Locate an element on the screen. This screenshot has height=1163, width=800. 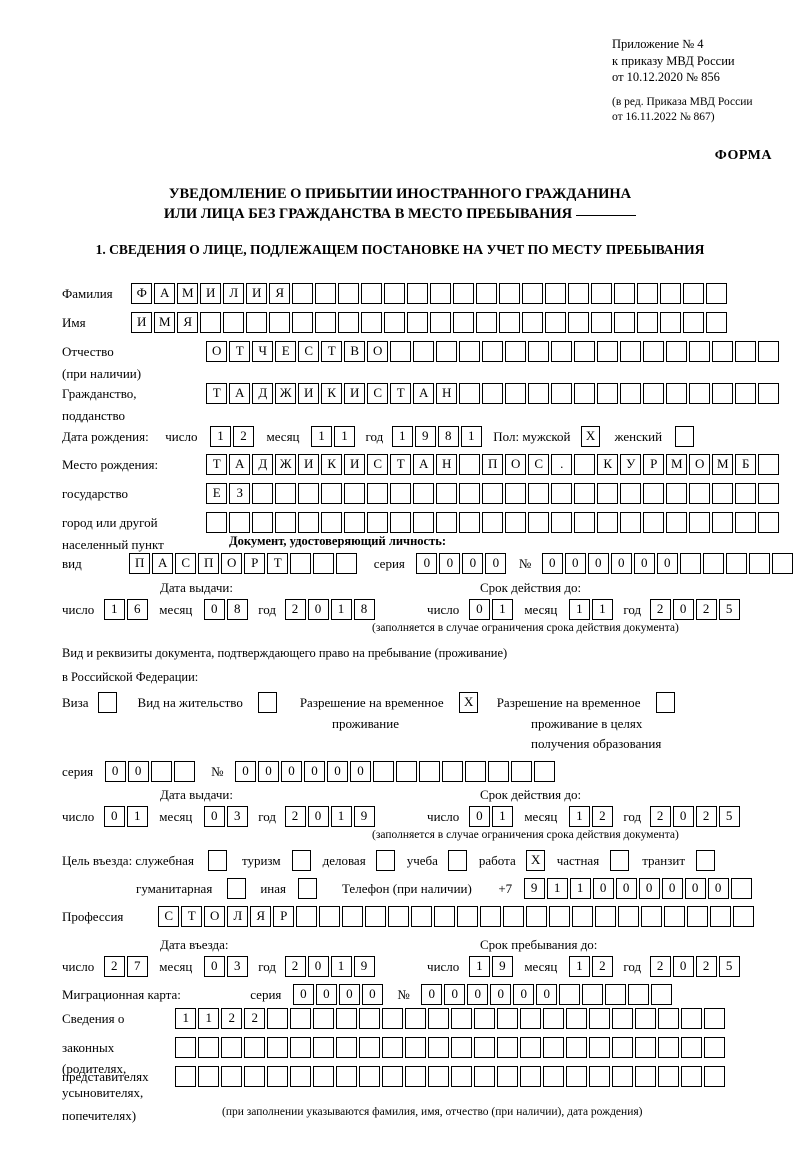
form-cell: Т is located at coordinates (240, 351).